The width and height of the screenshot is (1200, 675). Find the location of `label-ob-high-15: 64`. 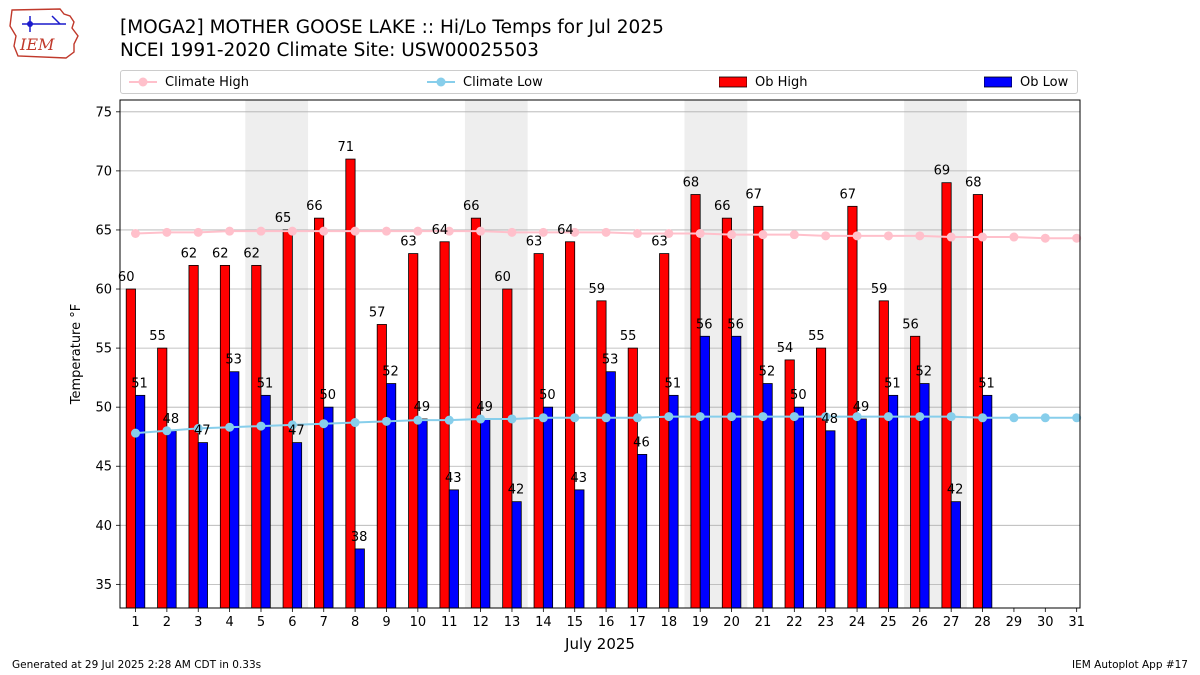

label-ob-high-15: 64 is located at coordinates (565, 230).